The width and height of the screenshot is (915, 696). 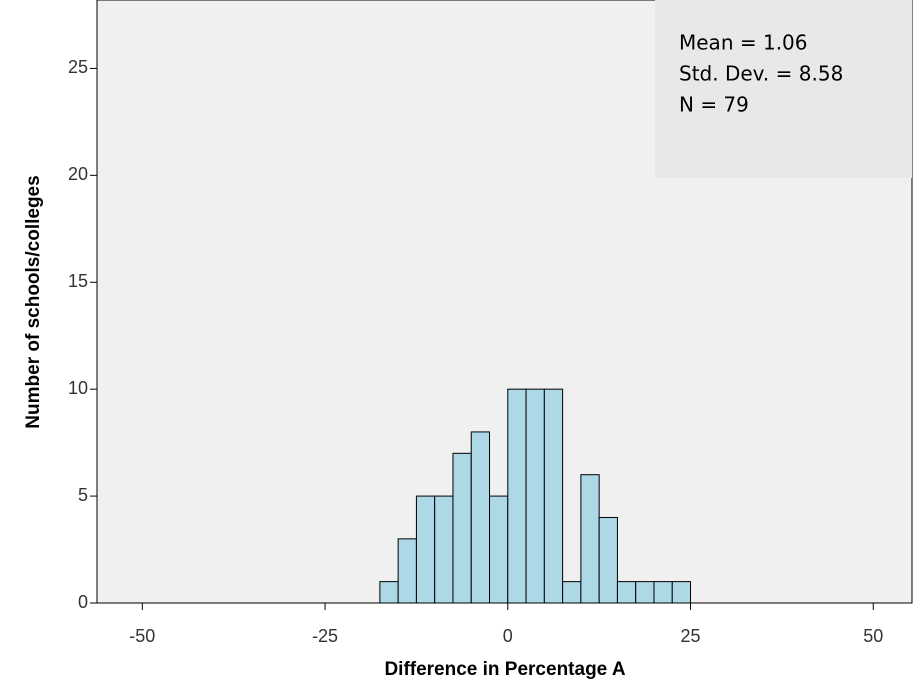 What do you see at coordinates (325, 636) in the screenshot?
I see `x-tick-label: -25` at bounding box center [325, 636].